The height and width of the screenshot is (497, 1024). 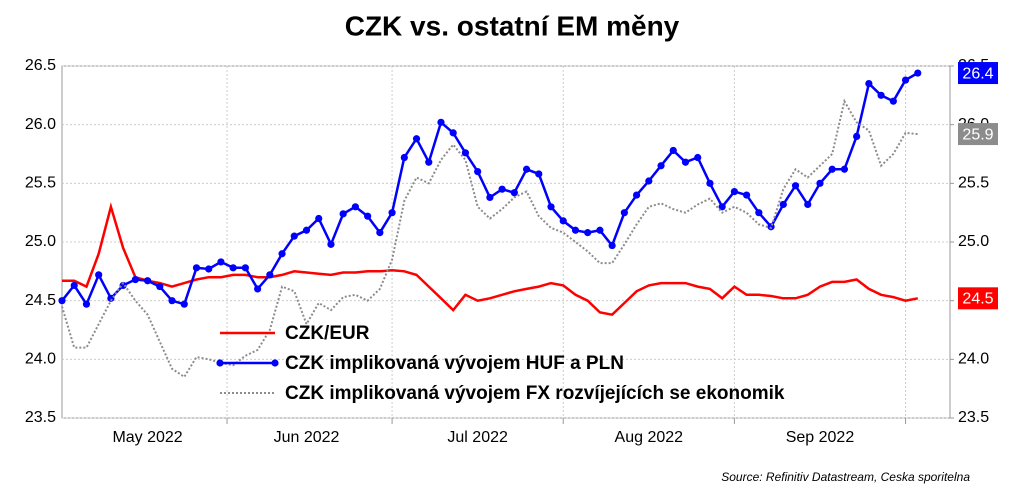 I want to click on y-tick-label: 26.5, so click(x=40, y=65).